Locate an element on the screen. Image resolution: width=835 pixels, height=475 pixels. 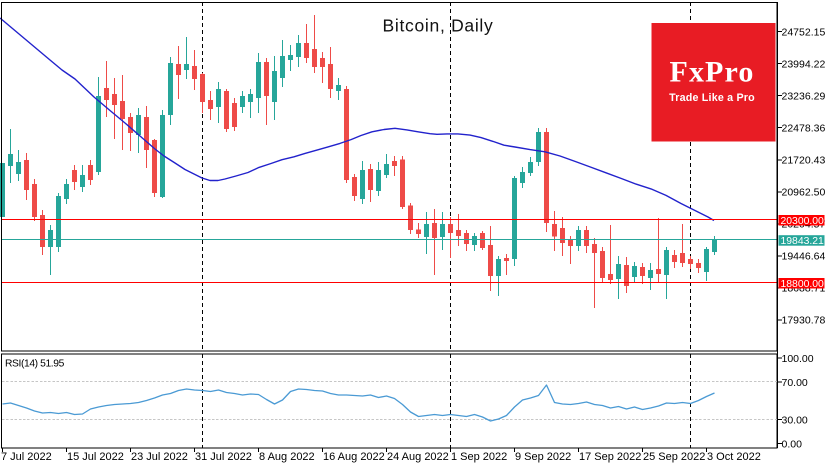
svg-text: 18800.00 is located at coordinates (803, 284).